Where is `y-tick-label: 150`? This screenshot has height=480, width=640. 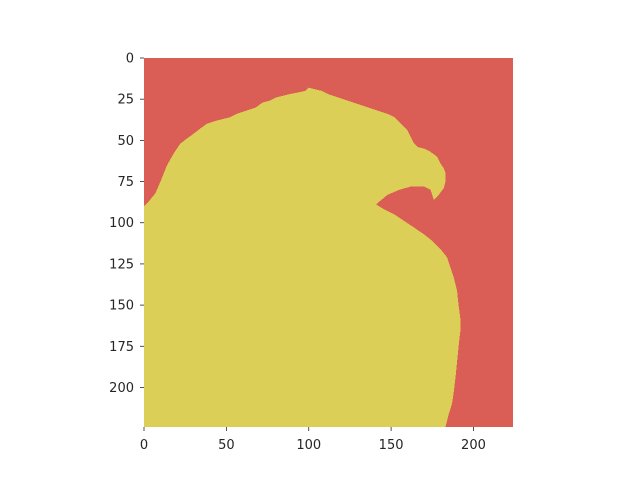 y-tick-label: 150 is located at coordinates (121, 306).